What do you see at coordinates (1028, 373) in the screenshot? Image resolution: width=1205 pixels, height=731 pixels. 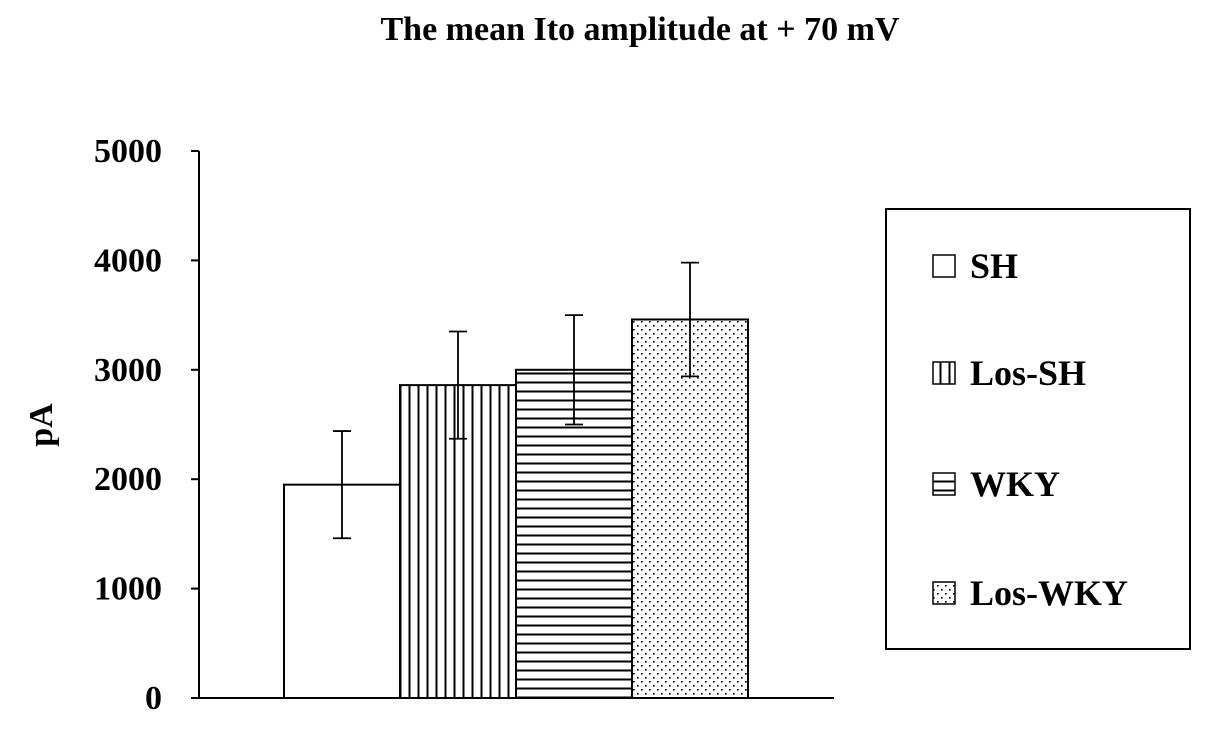 I see `legend-label: Los-SH` at bounding box center [1028, 373].